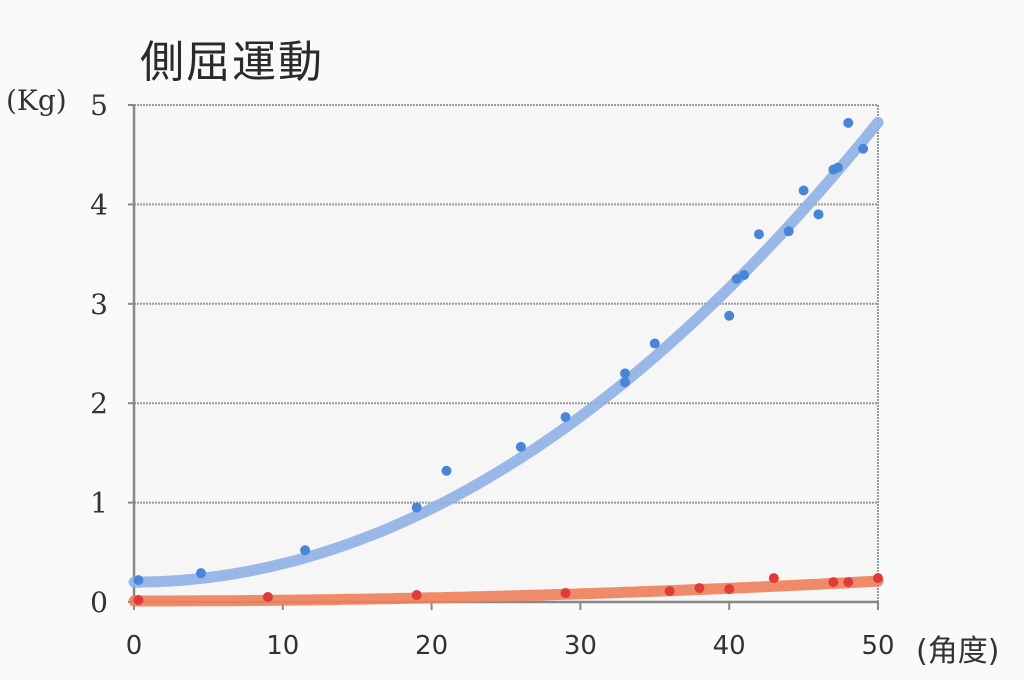  I want to click on chart-title: 側屈運動, so click(232, 62).